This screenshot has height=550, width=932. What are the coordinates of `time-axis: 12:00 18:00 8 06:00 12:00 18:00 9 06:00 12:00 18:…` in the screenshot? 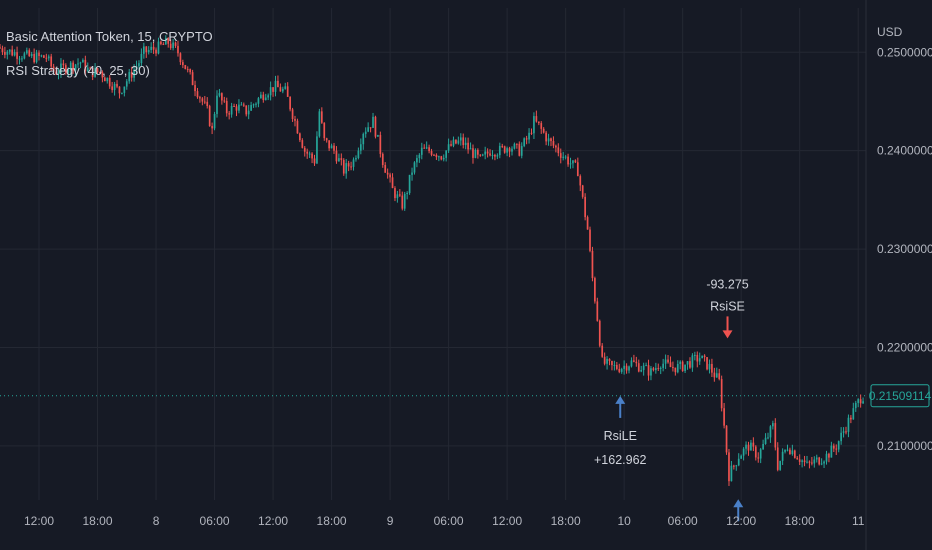 It's located at (444, 521).